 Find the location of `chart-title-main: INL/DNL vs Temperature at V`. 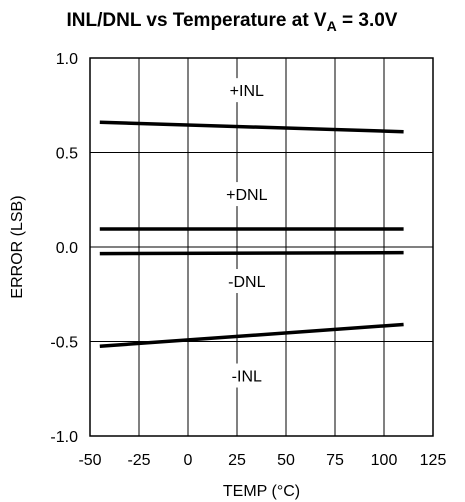

chart-title-main: INL/DNL vs Temperature at V is located at coordinates (197, 20).